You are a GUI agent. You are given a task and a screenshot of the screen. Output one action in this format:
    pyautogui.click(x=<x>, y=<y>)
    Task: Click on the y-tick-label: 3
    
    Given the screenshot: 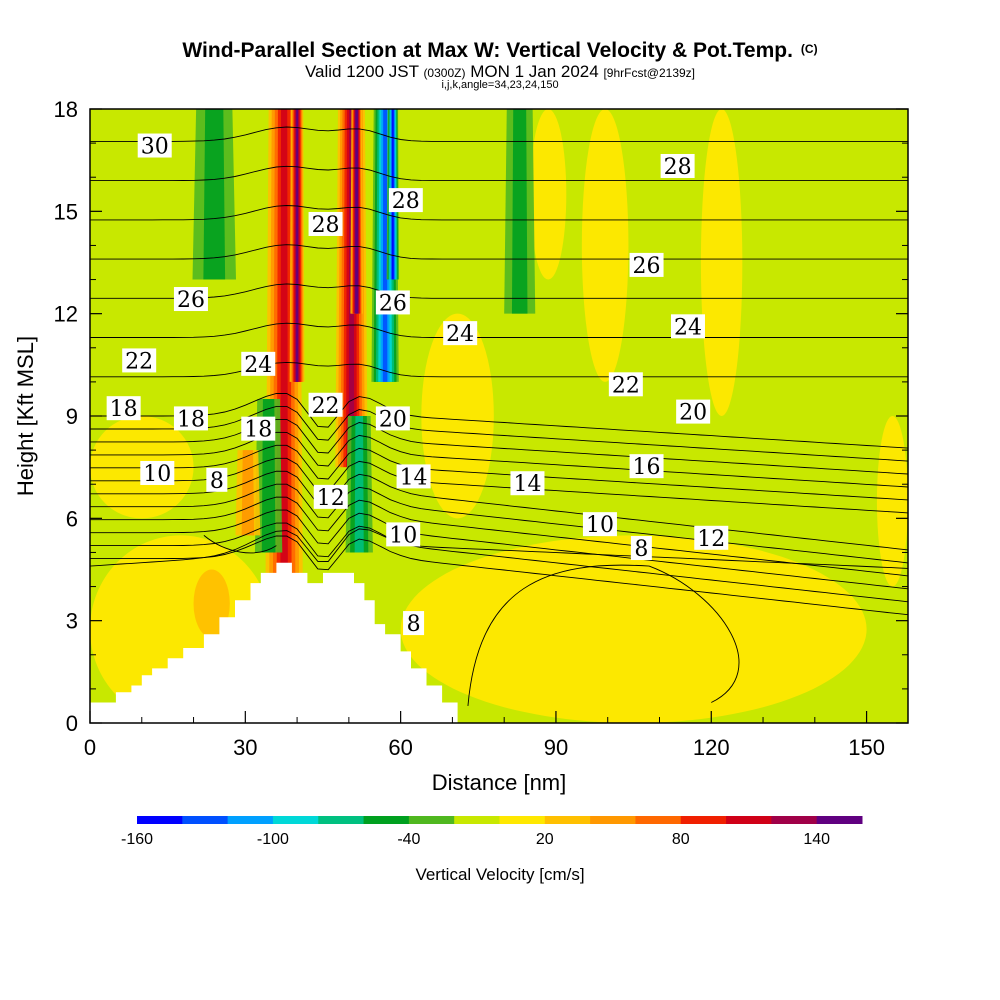 What is the action you would take?
    pyautogui.click(x=72, y=621)
    